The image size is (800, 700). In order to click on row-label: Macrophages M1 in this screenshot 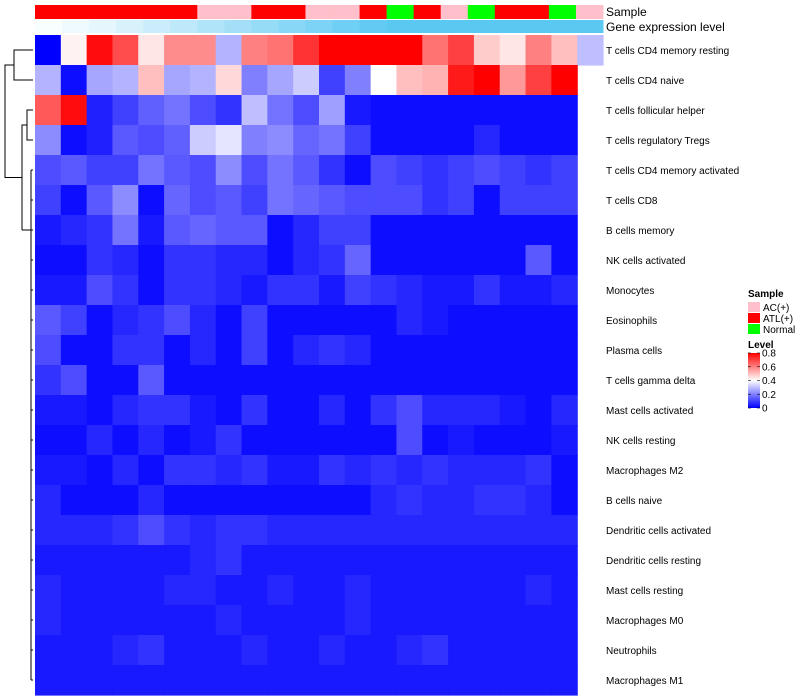, I will do `click(645, 681)`.